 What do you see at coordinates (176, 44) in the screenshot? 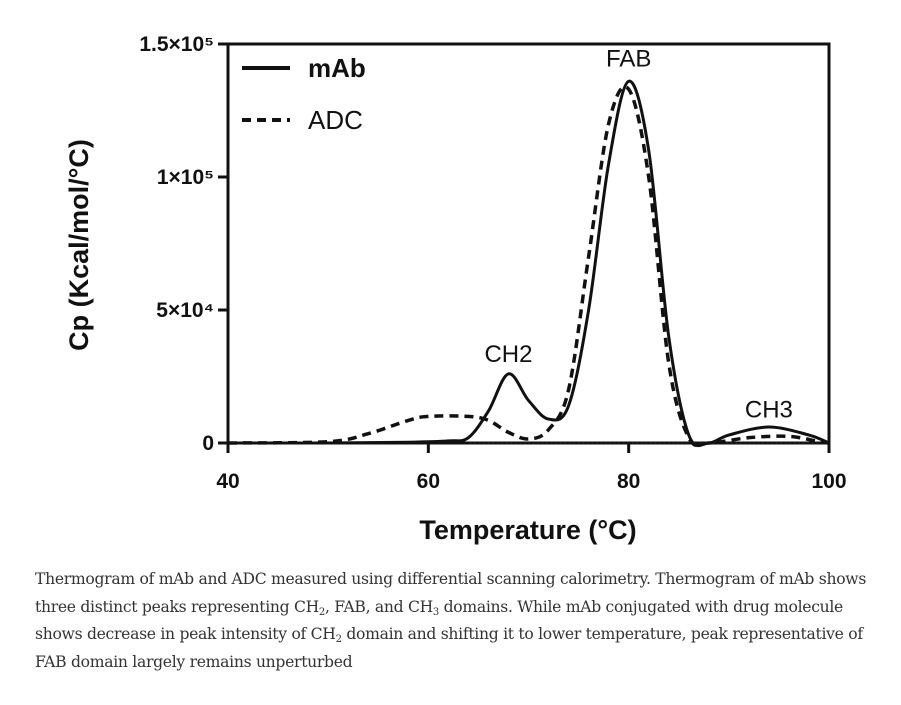
I see `y-tick-label: 1.5×10⁵` at bounding box center [176, 44].